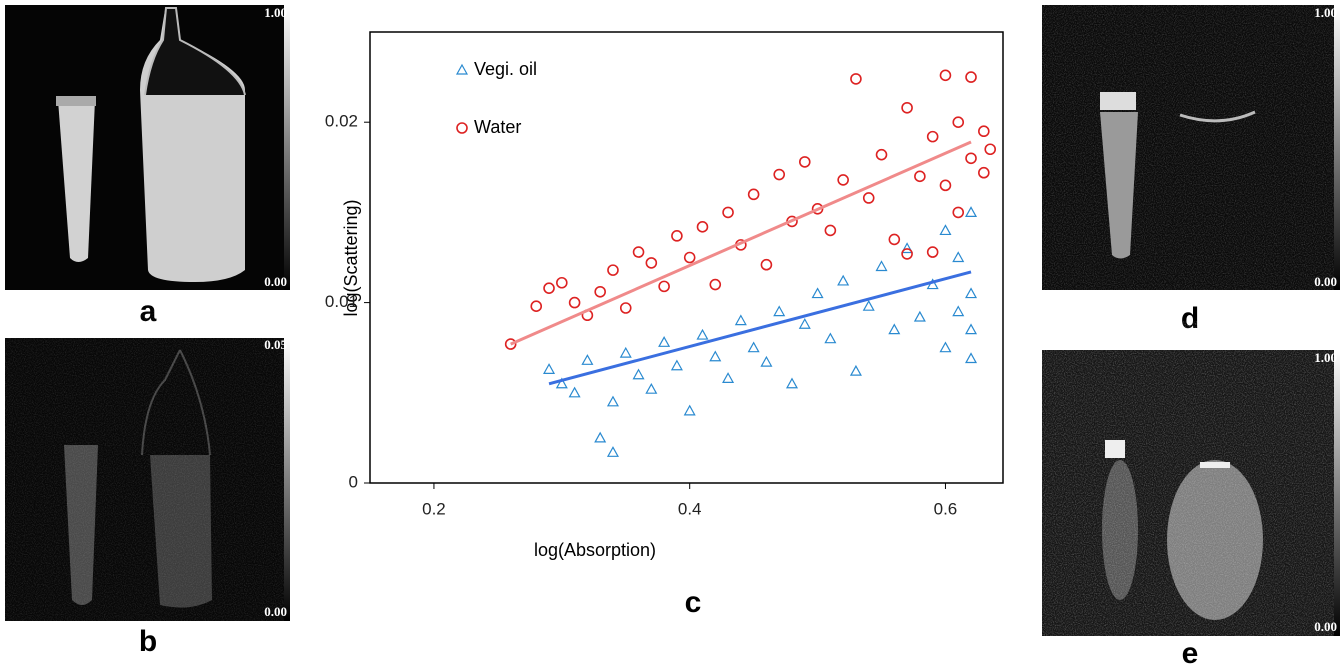 This screenshot has width=1344, height=669. Describe the element at coordinates (1191, 509) in the screenshot. I see `panel-e: 1.00 0.00 e` at that location.